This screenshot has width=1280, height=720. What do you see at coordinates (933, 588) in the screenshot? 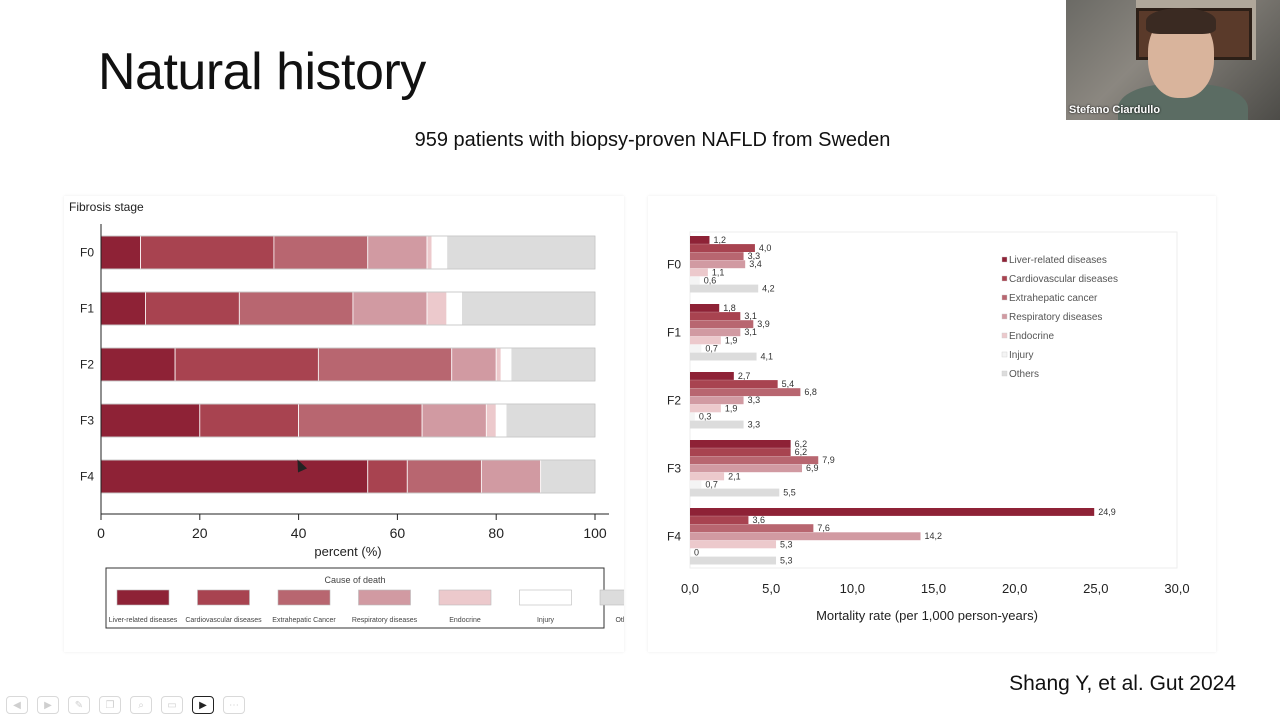
I see `x-tick-label-3: 15,0` at bounding box center [933, 588].